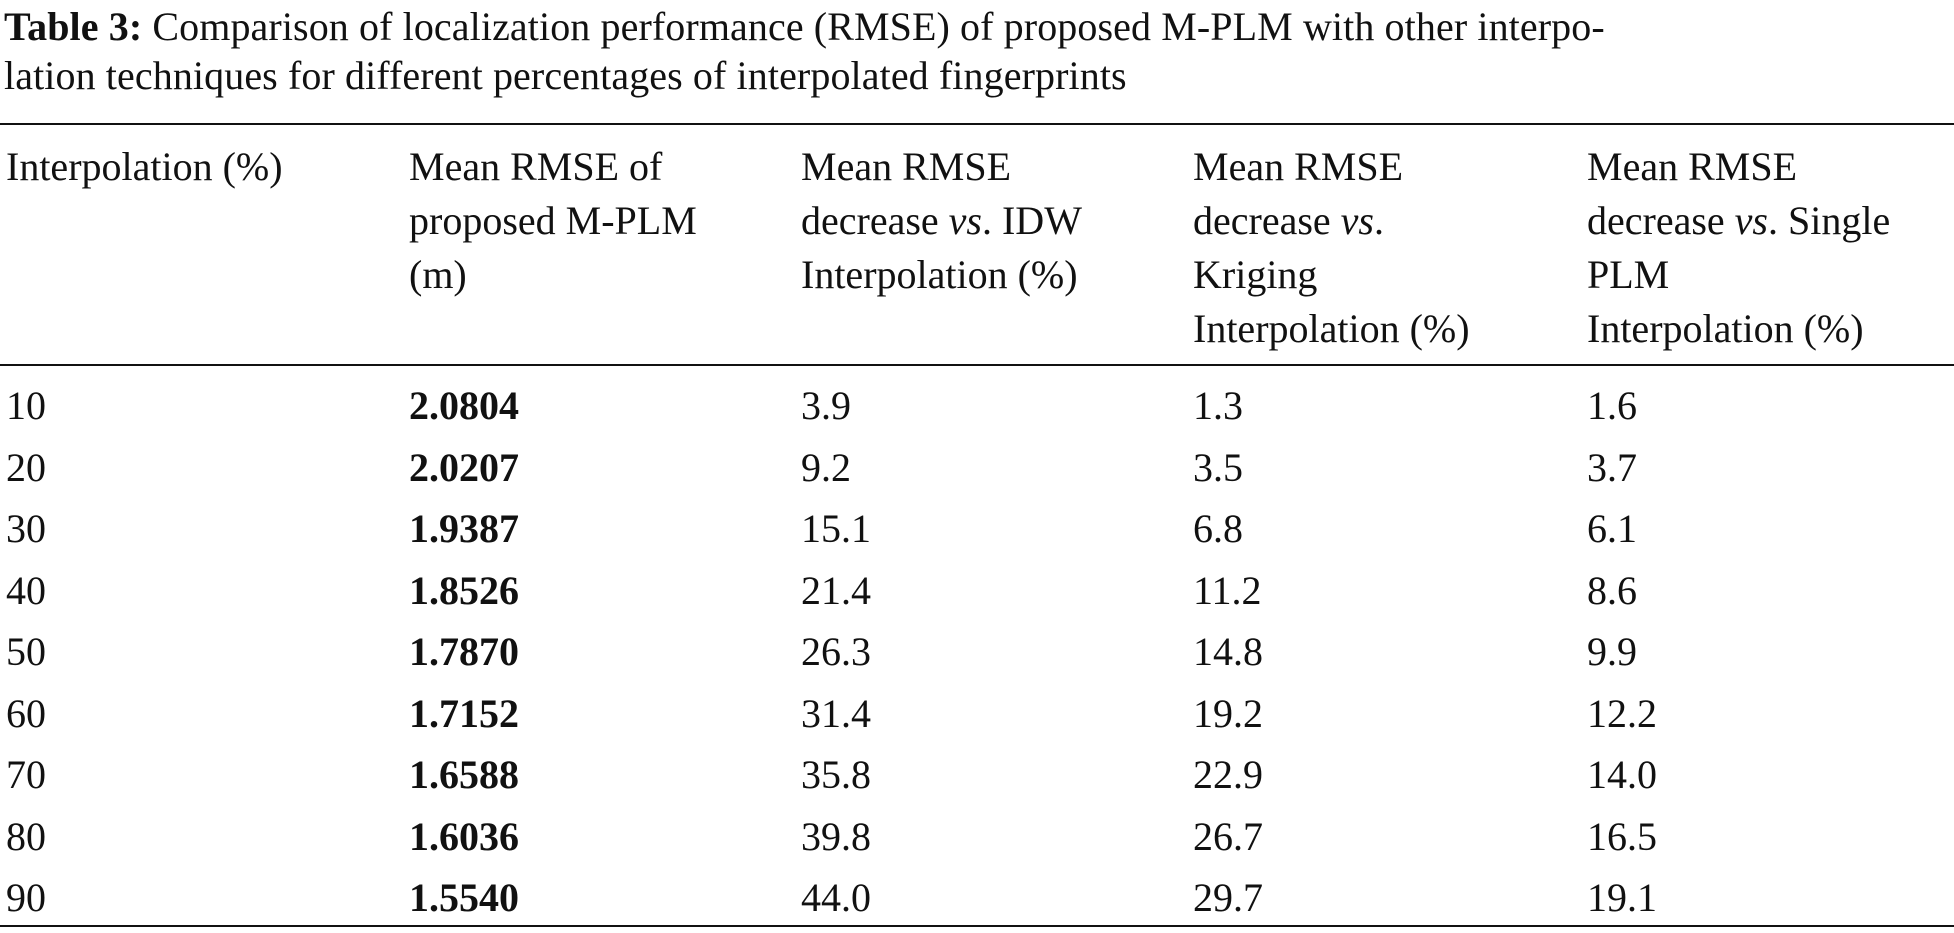 Image resolution: width=1954 pixels, height=933 pixels. What do you see at coordinates (26, 590) in the screenshot?
I see `cell-interpolation: 40` at bounding box center [26, 590].